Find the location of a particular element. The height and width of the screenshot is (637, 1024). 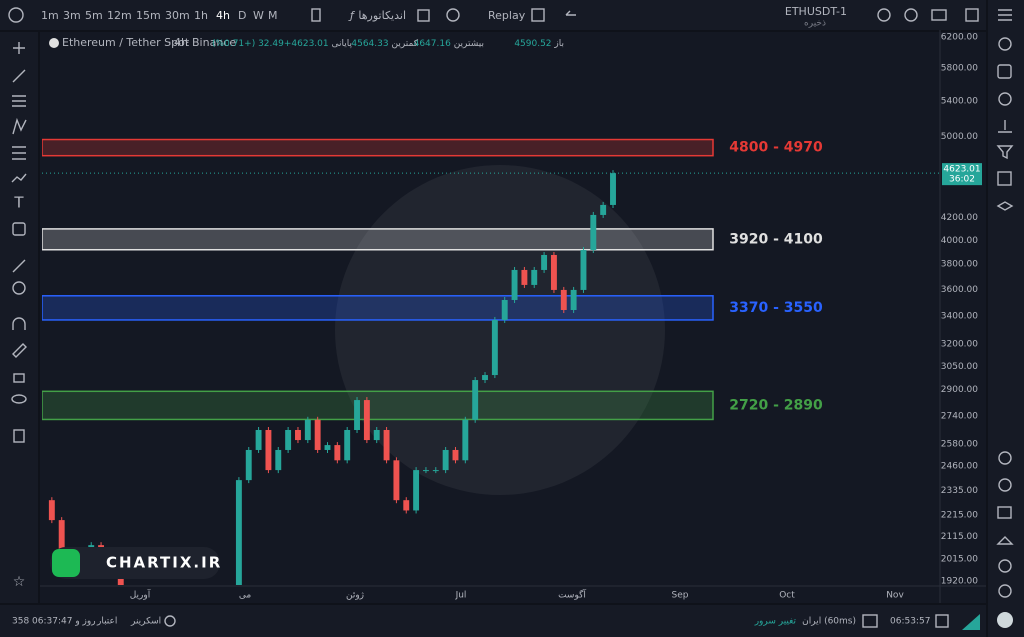

clock-icon is located at coordinates (1005, 99).